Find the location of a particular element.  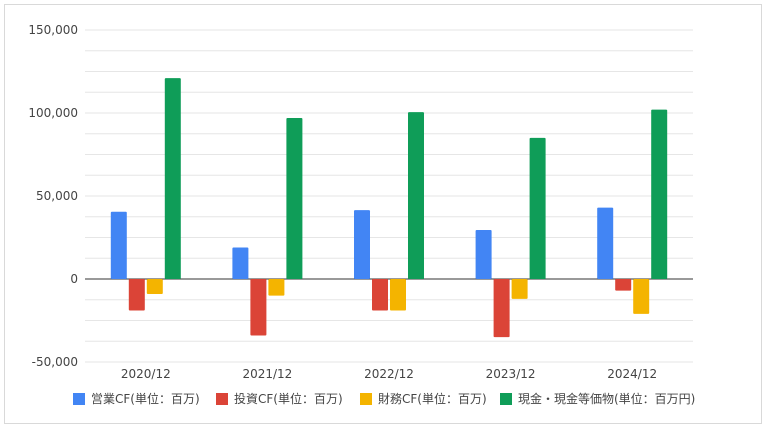

x-tick-label: 2023/12 is located at coordinates (511, 374).